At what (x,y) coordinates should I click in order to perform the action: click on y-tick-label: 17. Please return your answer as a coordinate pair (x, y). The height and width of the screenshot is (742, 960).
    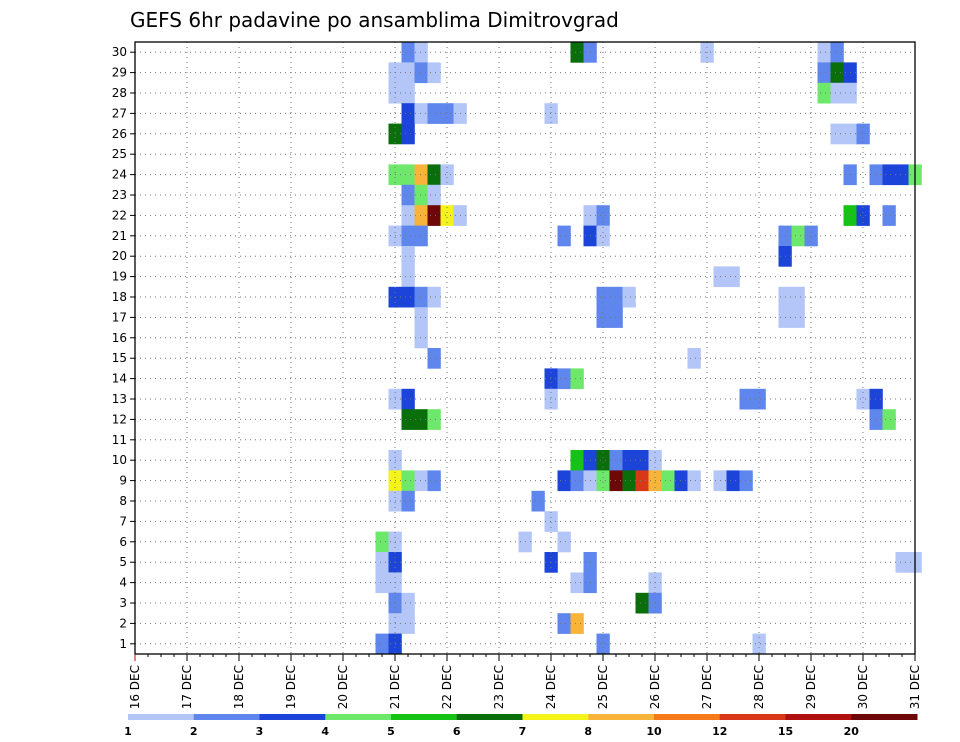
    Looking at the image, I should click on (119, 317).